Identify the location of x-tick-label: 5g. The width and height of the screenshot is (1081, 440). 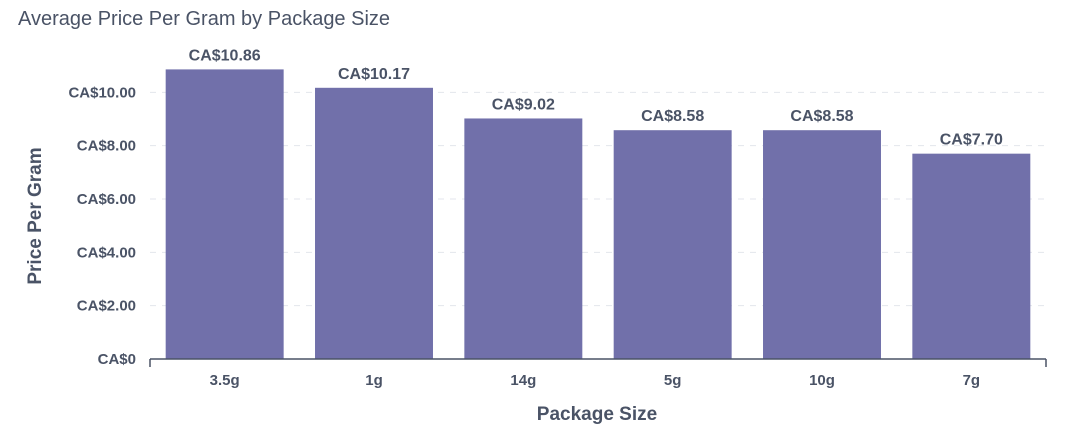
(673, 380).